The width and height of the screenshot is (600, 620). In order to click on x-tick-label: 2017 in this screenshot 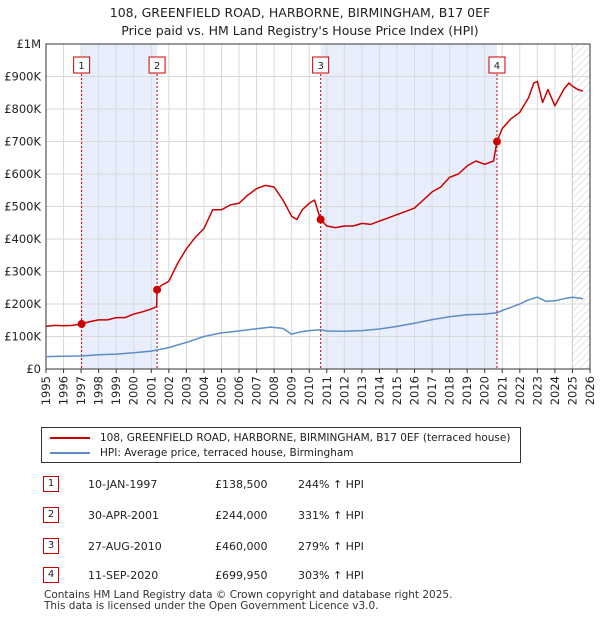, I will do `click(432, 390)`.